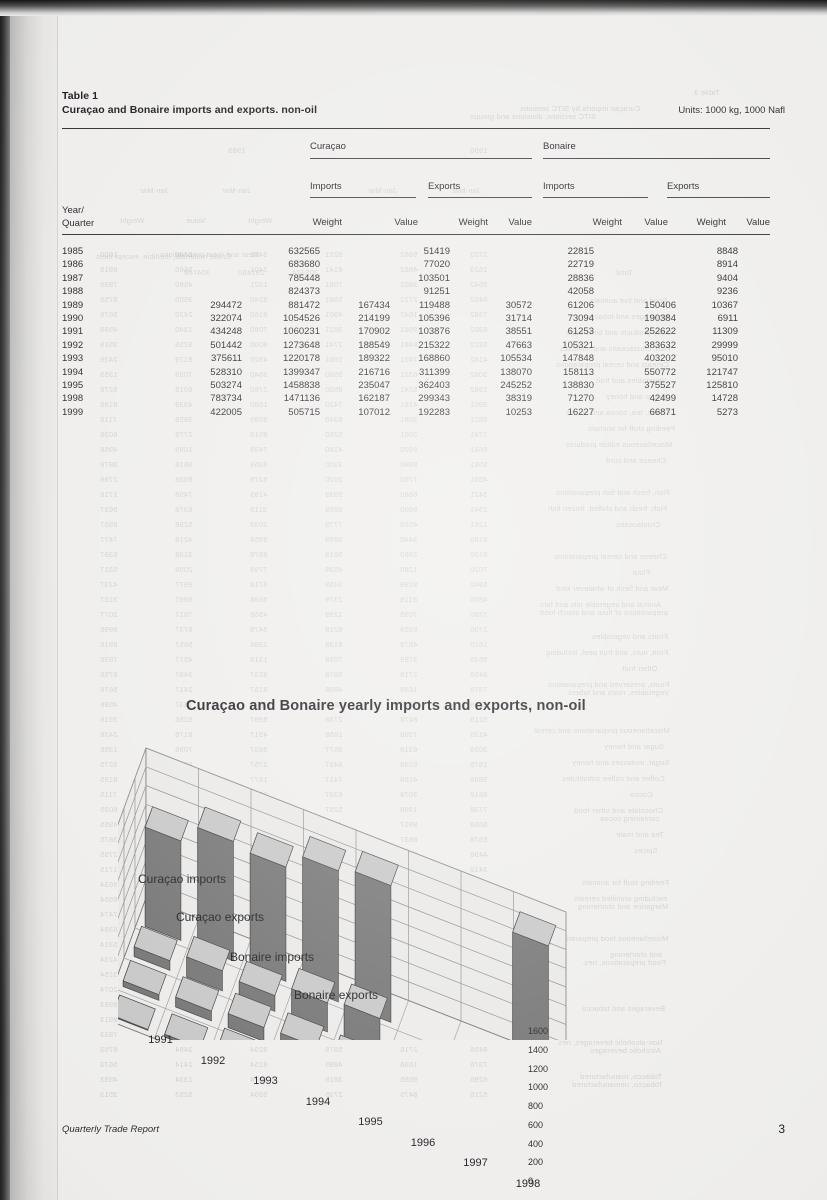 The width and height of the screenshot is (827, 1200). What do you see at coordinates (538, 1087) in the screenshot?
I see `chart-axis-tick: 1000` at bounding box center [538, 1087].